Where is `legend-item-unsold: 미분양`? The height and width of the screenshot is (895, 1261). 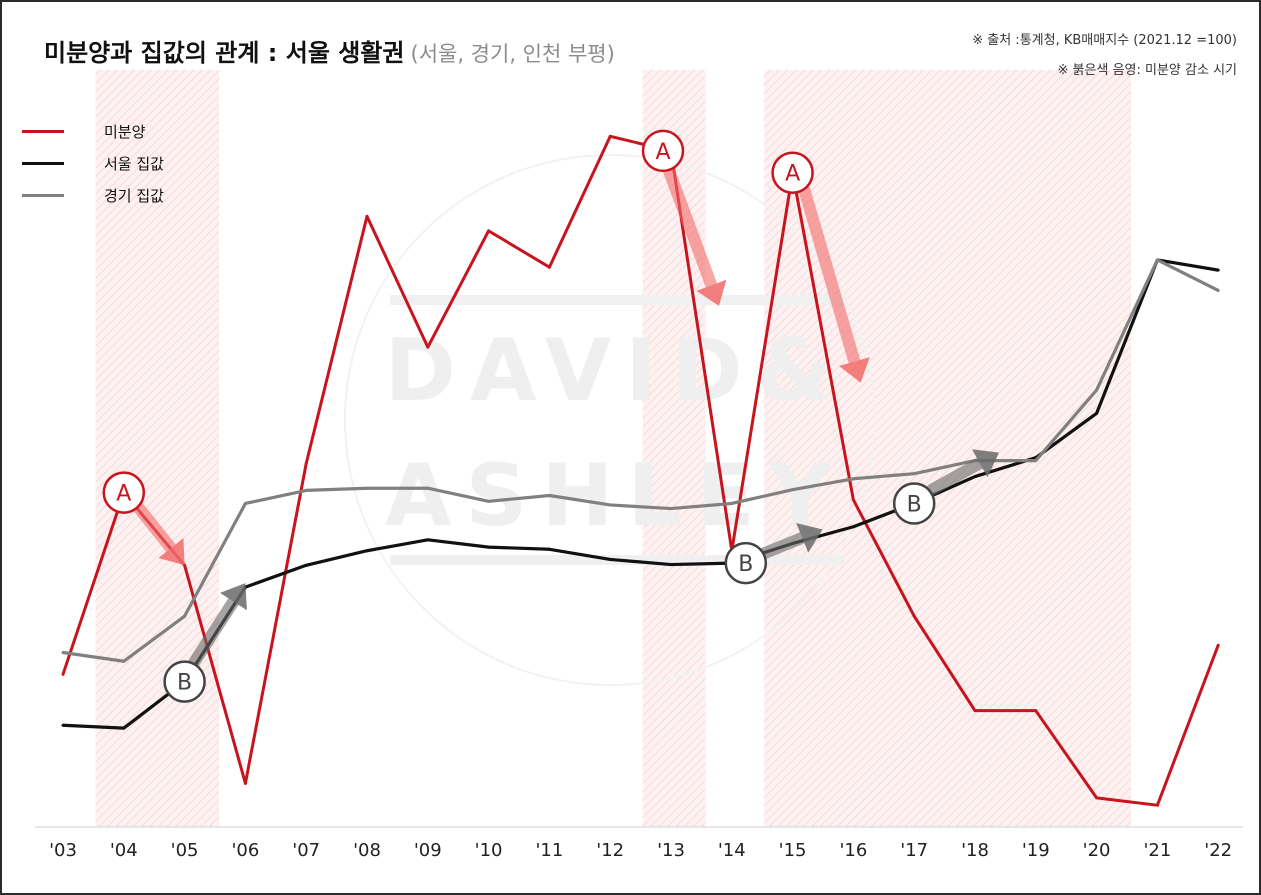
legend-item-unsold: 미분양 is located at coordinates (93, 131).